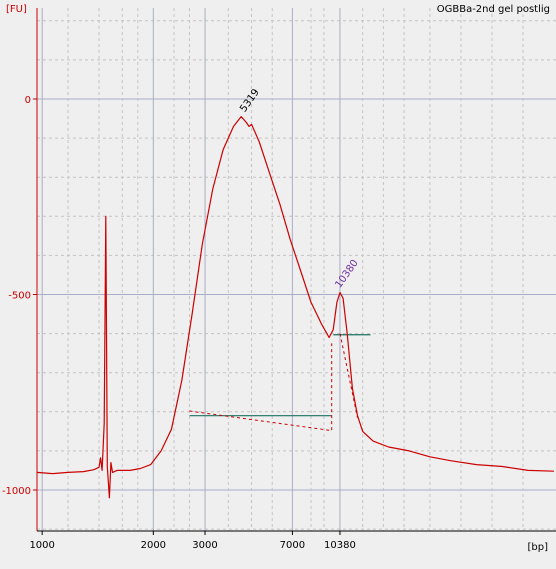 Image resolution: width=556 pixels, height=569 pixels. Describe the element at coordinates (153, 545) in the screenshot. I see `x-tick-label: 2000` at that location.